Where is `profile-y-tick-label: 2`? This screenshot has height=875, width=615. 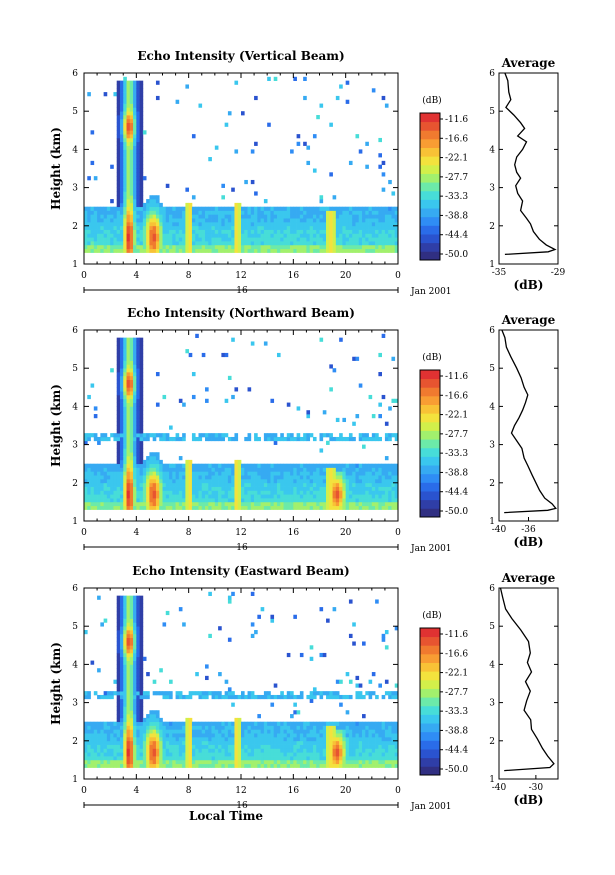
profile-y-tick-label: 2 is located at coordinates (492, 227).